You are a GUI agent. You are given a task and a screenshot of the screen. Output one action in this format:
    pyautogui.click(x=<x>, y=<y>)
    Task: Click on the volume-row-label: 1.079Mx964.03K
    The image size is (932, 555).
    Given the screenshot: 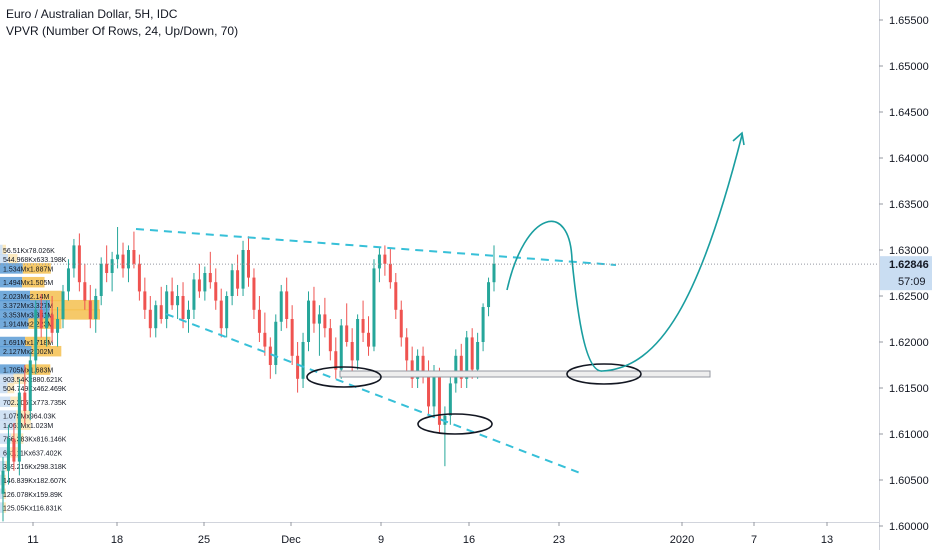 What is the action you would take?
    pyautogui.click(x=29, y=417)
    